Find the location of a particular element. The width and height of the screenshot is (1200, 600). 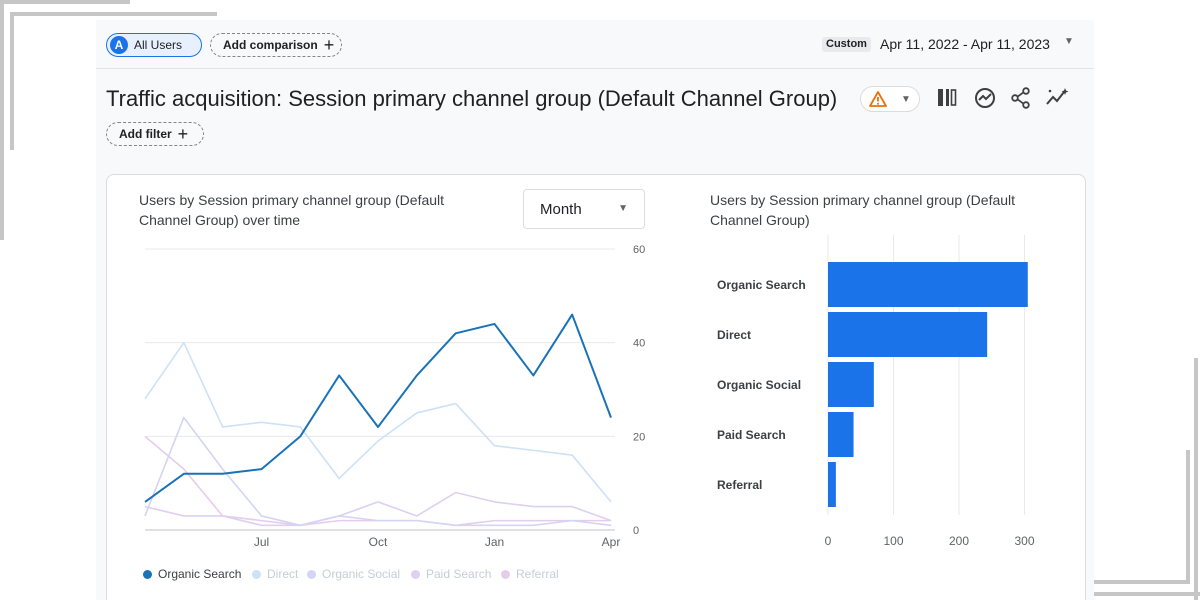

insights-icon is located at coordinates (985, 98).